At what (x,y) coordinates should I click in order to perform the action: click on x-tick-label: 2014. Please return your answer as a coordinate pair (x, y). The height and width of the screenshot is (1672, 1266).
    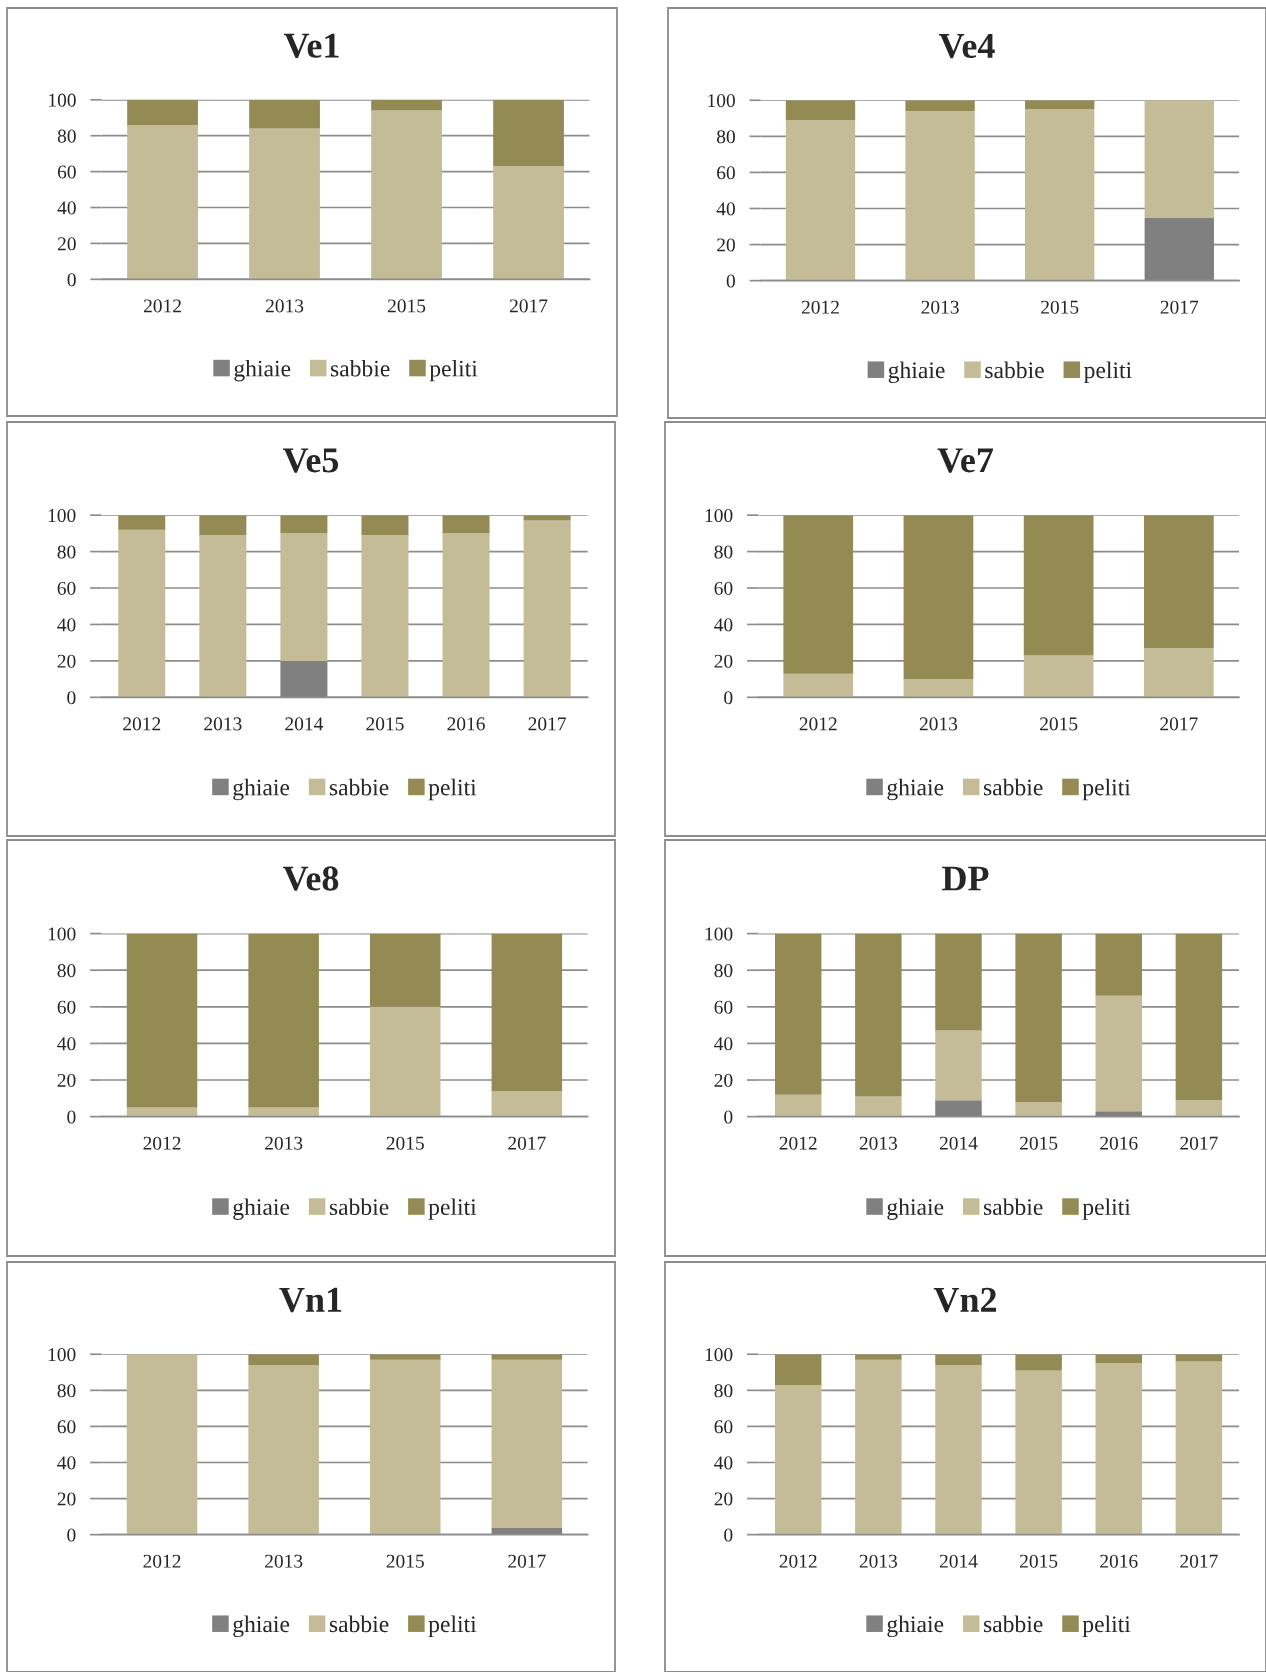
    Looking at the image, I should click on (304, 724).